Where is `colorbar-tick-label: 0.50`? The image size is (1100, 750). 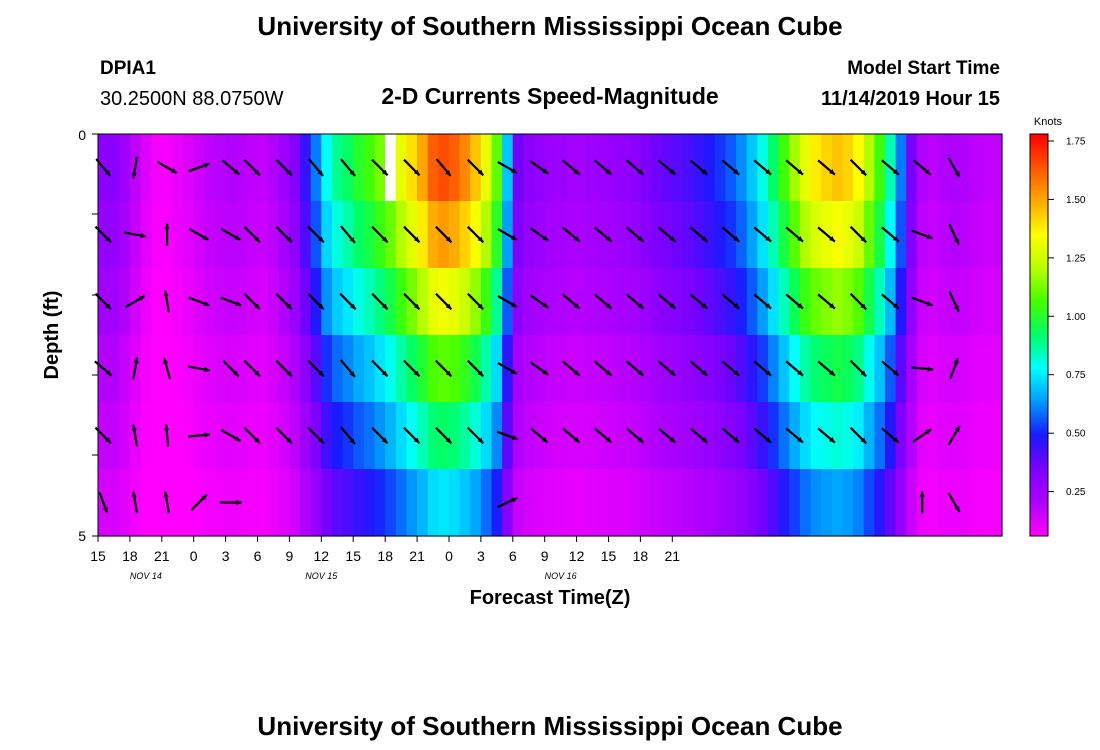 colorbar-tick-label: 0.50 is located at coordinates (1076, 434).